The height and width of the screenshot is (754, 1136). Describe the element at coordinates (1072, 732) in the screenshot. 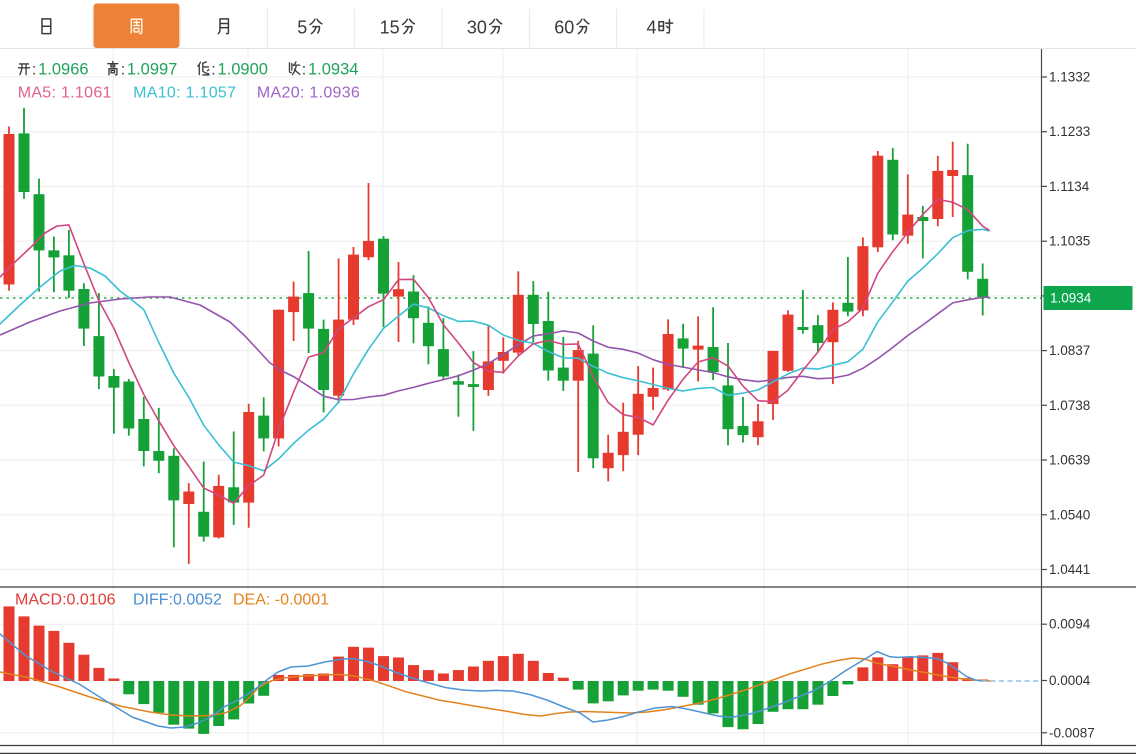

I see `svg-text: -0.0087` at that location.